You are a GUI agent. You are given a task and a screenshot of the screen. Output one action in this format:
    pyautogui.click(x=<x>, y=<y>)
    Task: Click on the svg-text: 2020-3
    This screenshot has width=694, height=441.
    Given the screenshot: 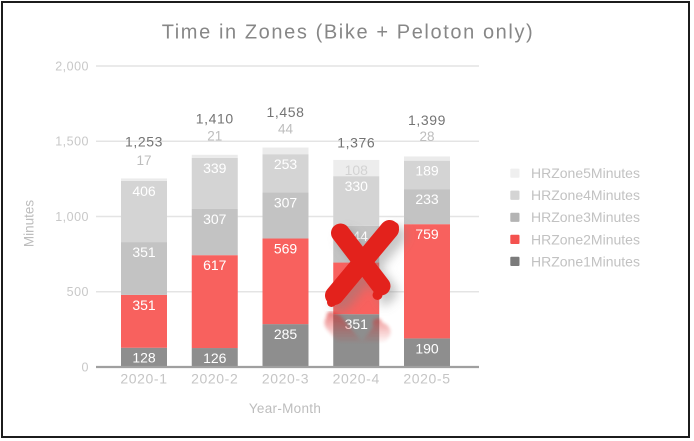 What is the action you would take?
    pyautogui.click(x=285, y=379)
    